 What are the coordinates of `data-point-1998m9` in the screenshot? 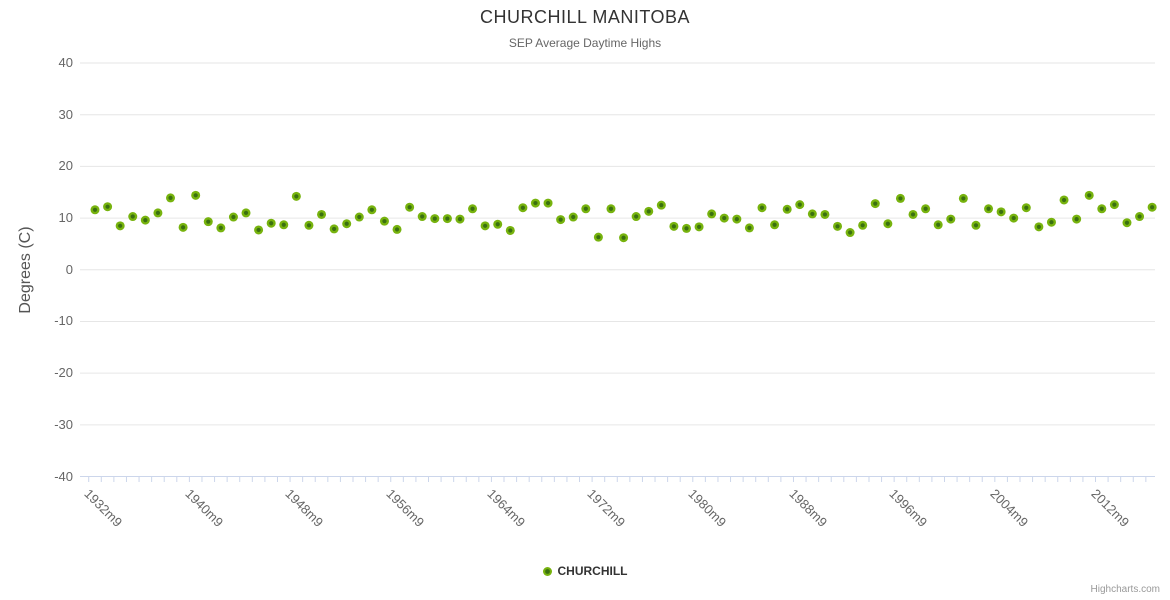 It's located at (926, 209).